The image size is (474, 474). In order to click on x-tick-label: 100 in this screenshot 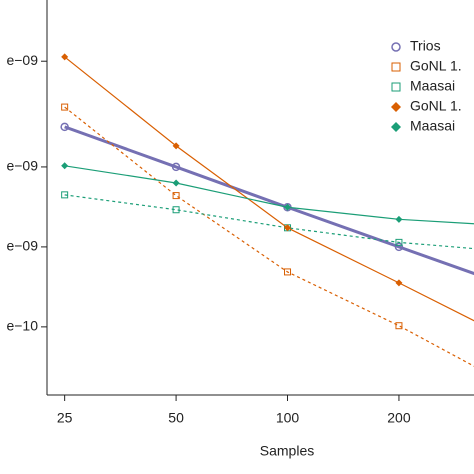, I will do `click(288, 418)`.